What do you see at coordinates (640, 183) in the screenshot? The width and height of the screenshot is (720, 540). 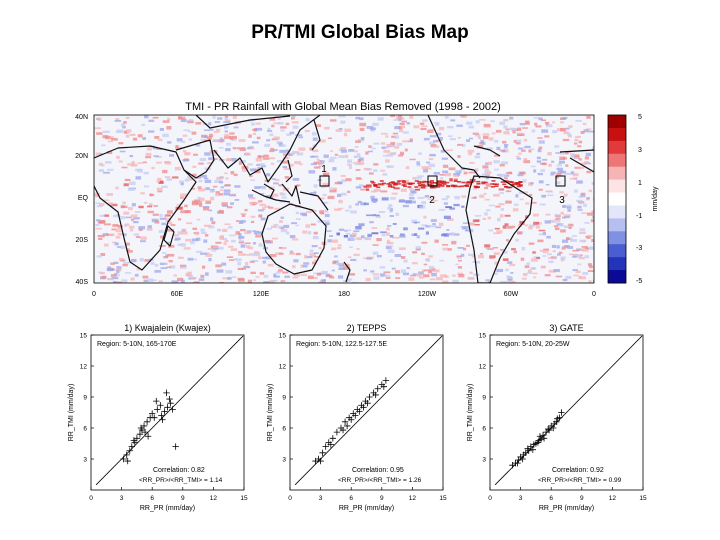 I see `colorbar-tick: 1` at bounding box center [640, 183].